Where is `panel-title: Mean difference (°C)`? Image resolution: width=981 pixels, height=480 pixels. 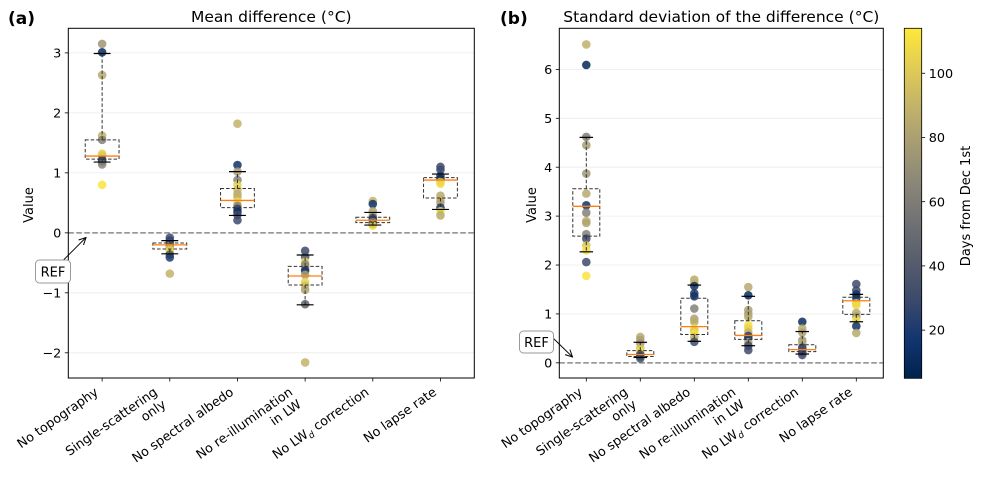
panel-title: Mean difference (°C) is located at coordinates (271, 17).